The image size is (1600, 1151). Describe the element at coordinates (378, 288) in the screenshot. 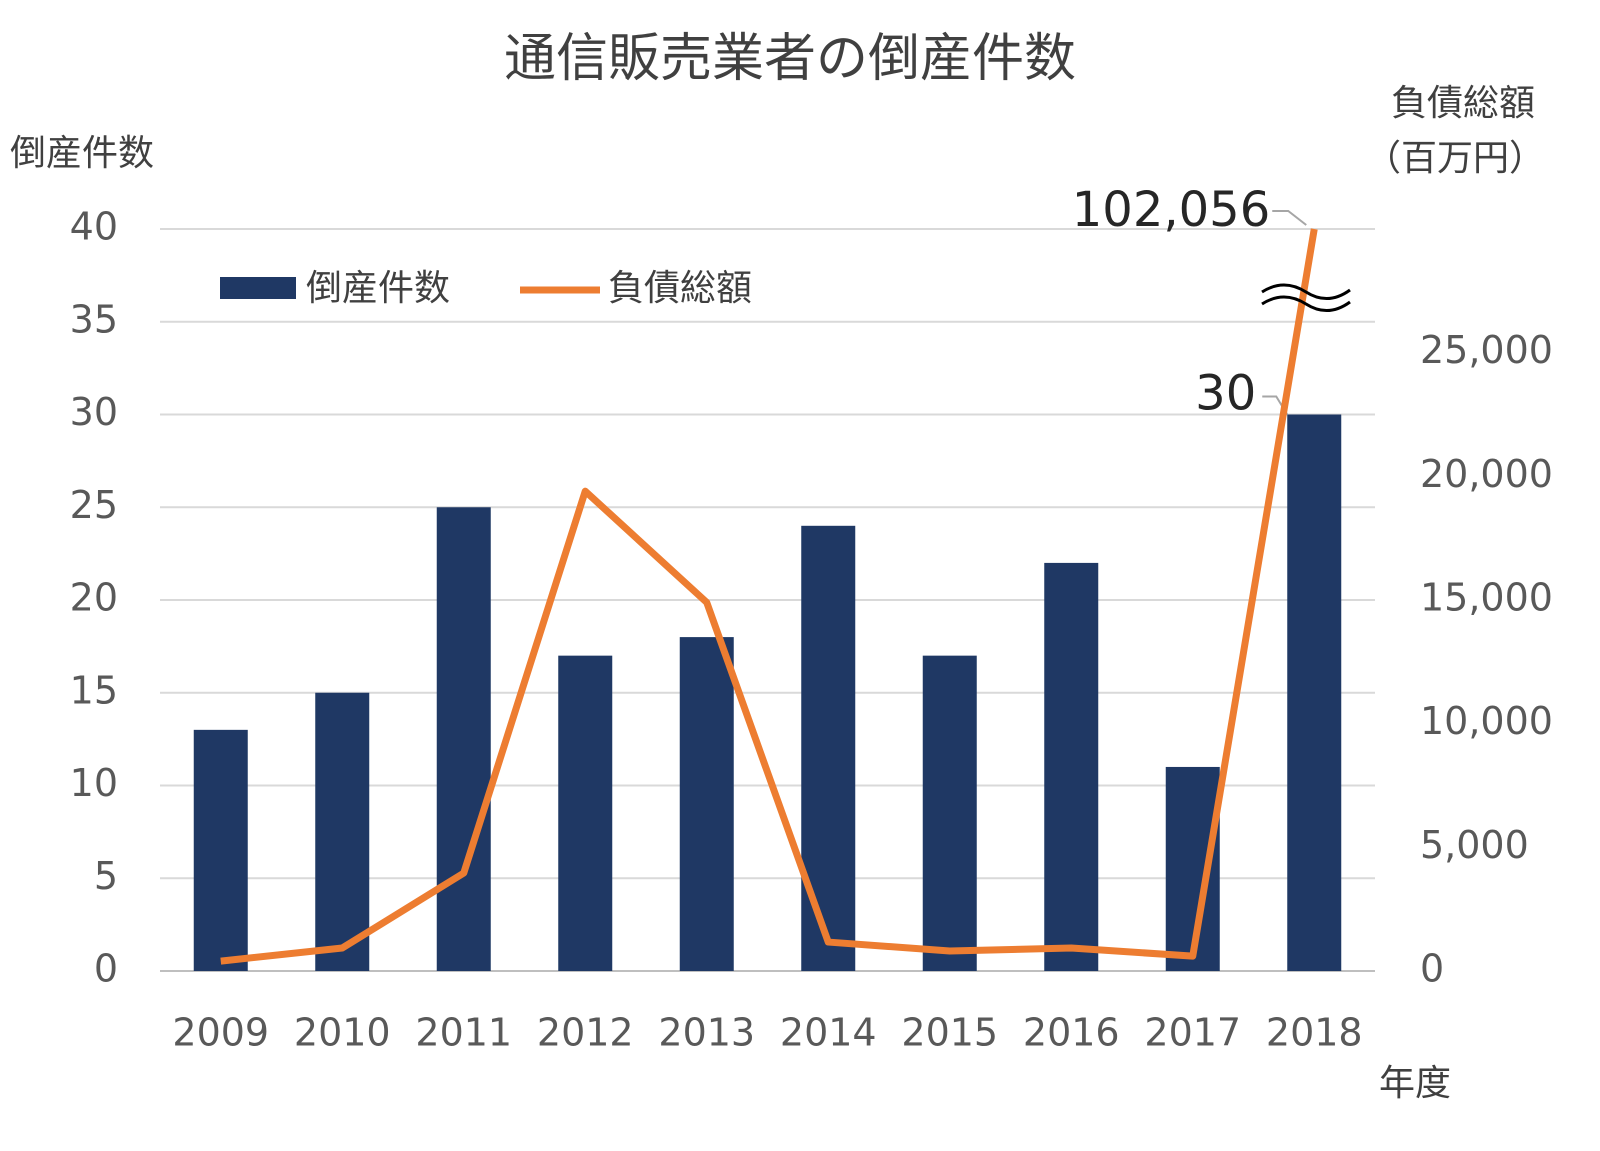

I see `legend-label: 倒産件数` at that location.